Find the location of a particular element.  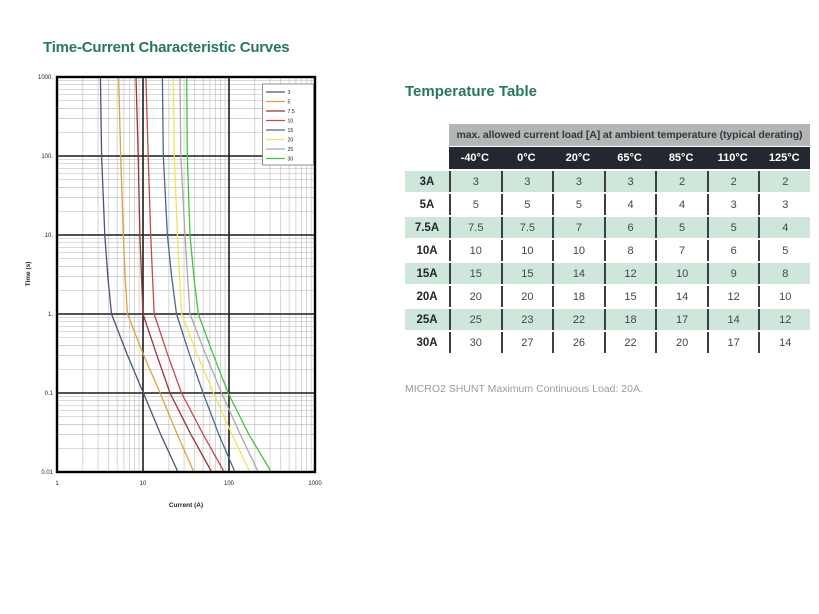

temp-column-header: 110°C is located at coordinates (732, 158).